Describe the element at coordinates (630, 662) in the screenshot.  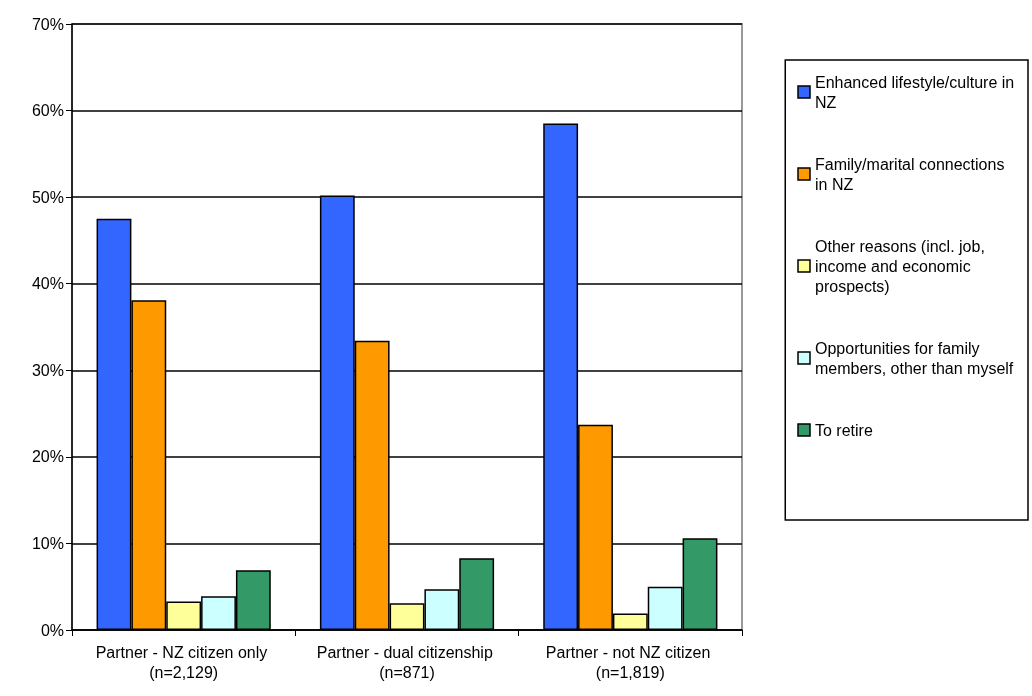
I see `x-tick-label: Partner - not NZ citizen (n=1,819)` at that location.